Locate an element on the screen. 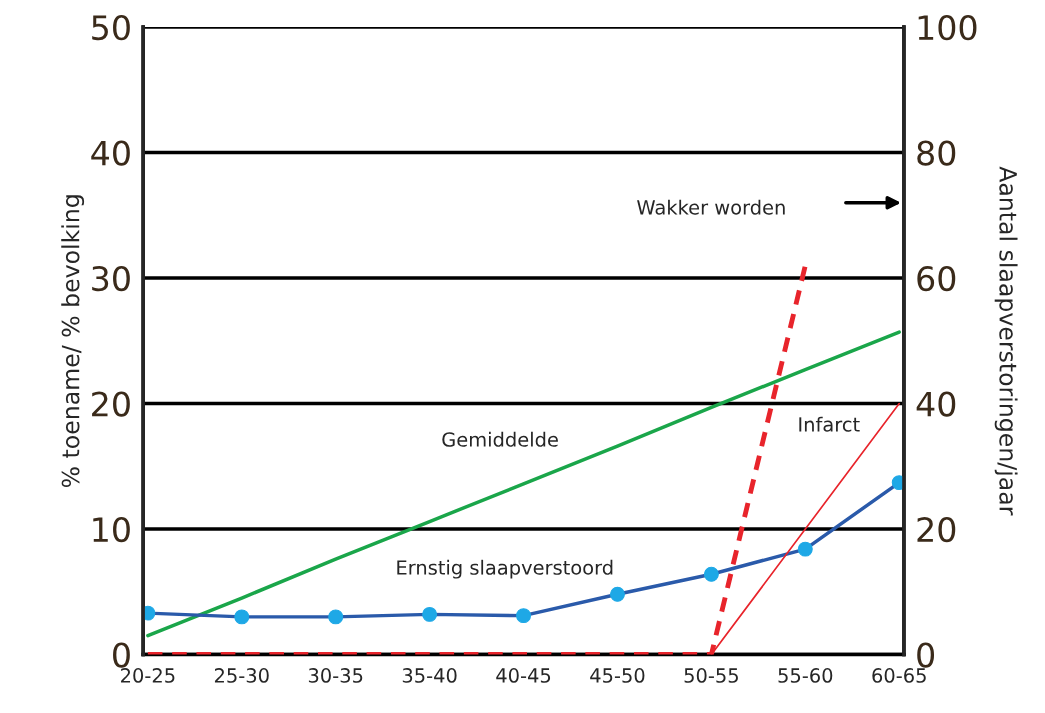  x-tick-label: 40-45 is located at coordinates (523, 675).